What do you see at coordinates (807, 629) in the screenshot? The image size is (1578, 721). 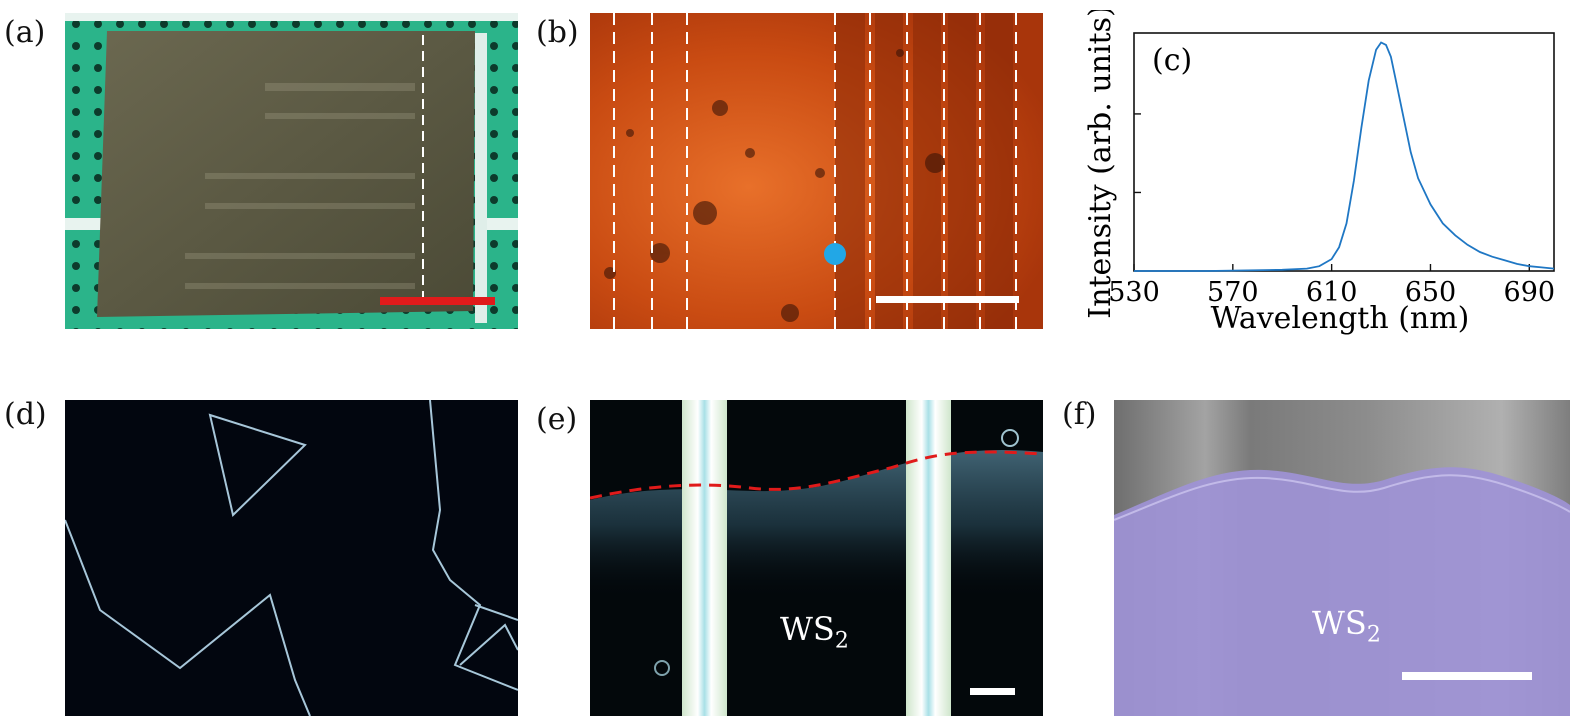 I see `material-label-e-text: WS` at bounding box center [807, 629].